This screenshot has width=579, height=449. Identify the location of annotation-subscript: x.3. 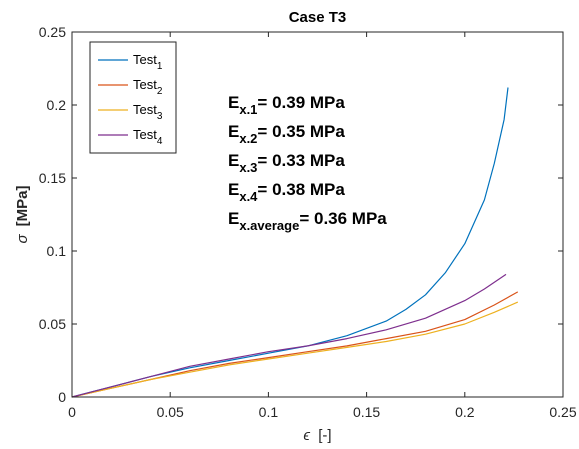
(248, 167).